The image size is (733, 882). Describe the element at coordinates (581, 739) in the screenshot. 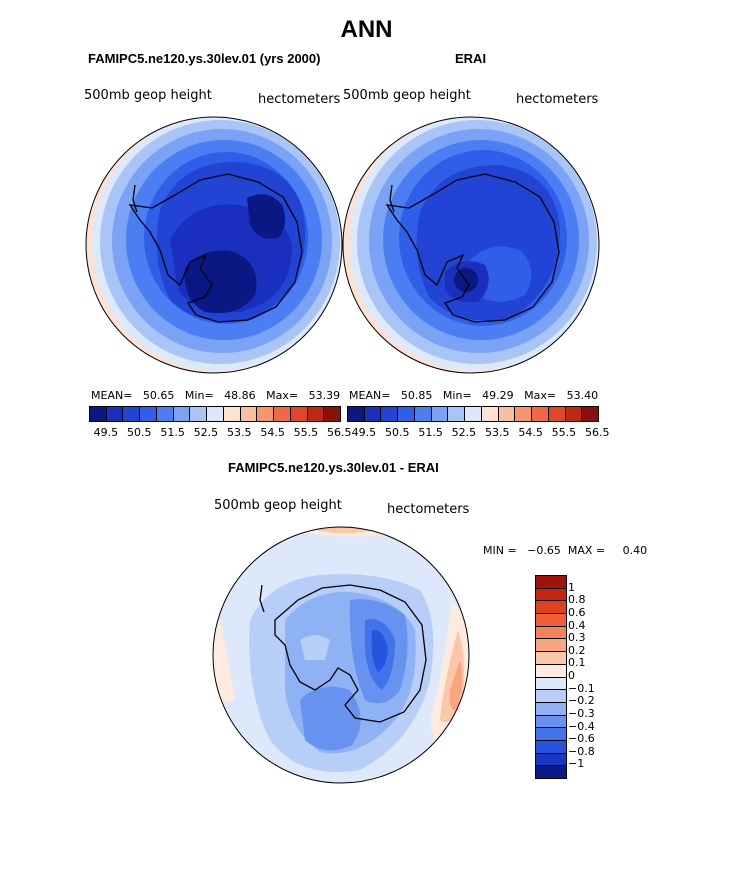

I see `colorbar-tick-label: −0.6` at that location.